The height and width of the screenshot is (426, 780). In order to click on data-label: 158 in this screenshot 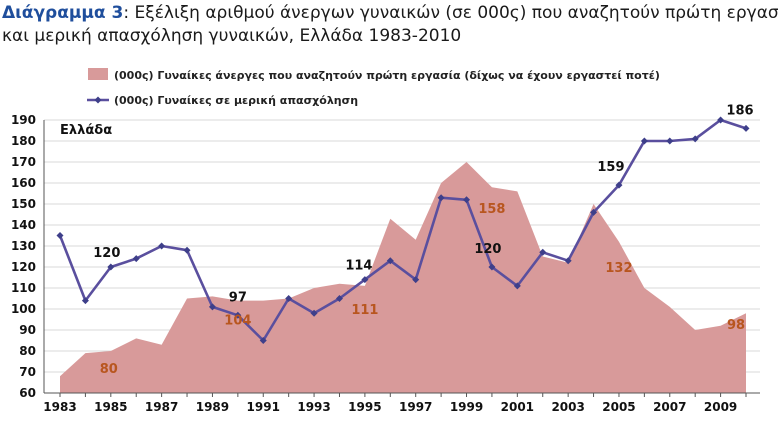, I will do `click(491, 209)`.